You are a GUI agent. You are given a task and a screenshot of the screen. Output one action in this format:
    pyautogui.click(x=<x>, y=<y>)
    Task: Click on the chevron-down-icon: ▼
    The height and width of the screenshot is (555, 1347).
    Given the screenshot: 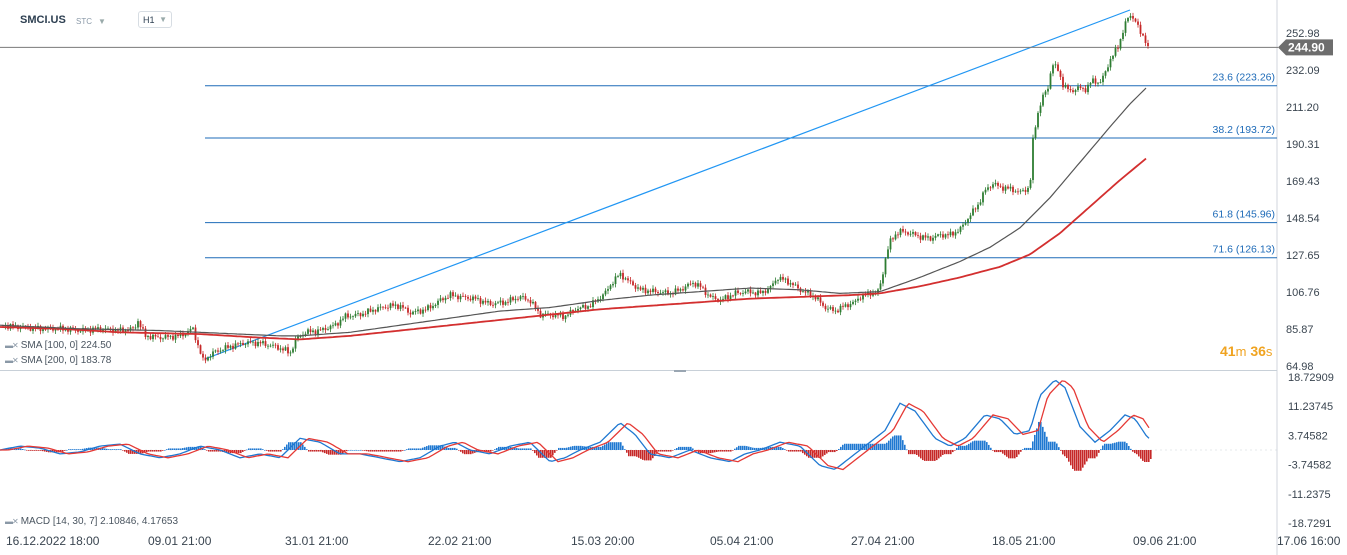 What is the action you would take?
    pyautogui.click(x=102, y=21)
    